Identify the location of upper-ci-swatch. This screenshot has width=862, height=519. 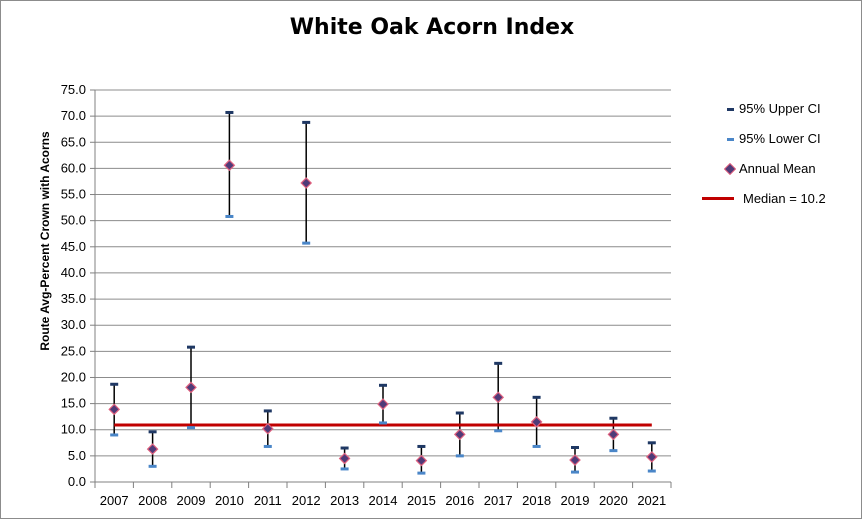
(730, 109).